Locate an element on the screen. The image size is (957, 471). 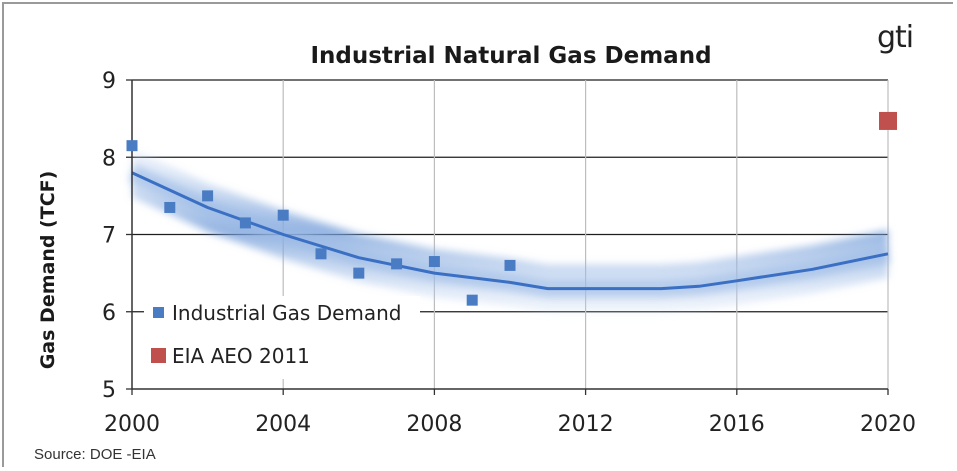
legend-swatch-eia is located at coordinates (158, 355).